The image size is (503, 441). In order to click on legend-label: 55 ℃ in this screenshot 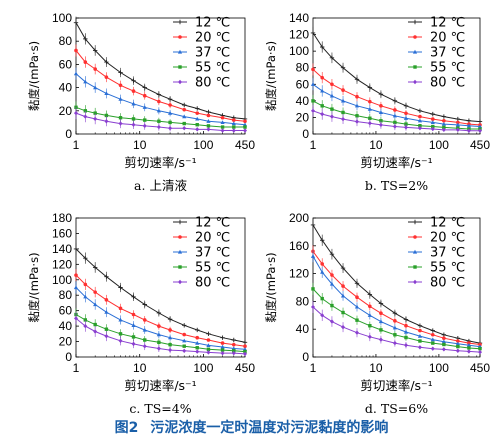, I will do `click(447, 68)`.